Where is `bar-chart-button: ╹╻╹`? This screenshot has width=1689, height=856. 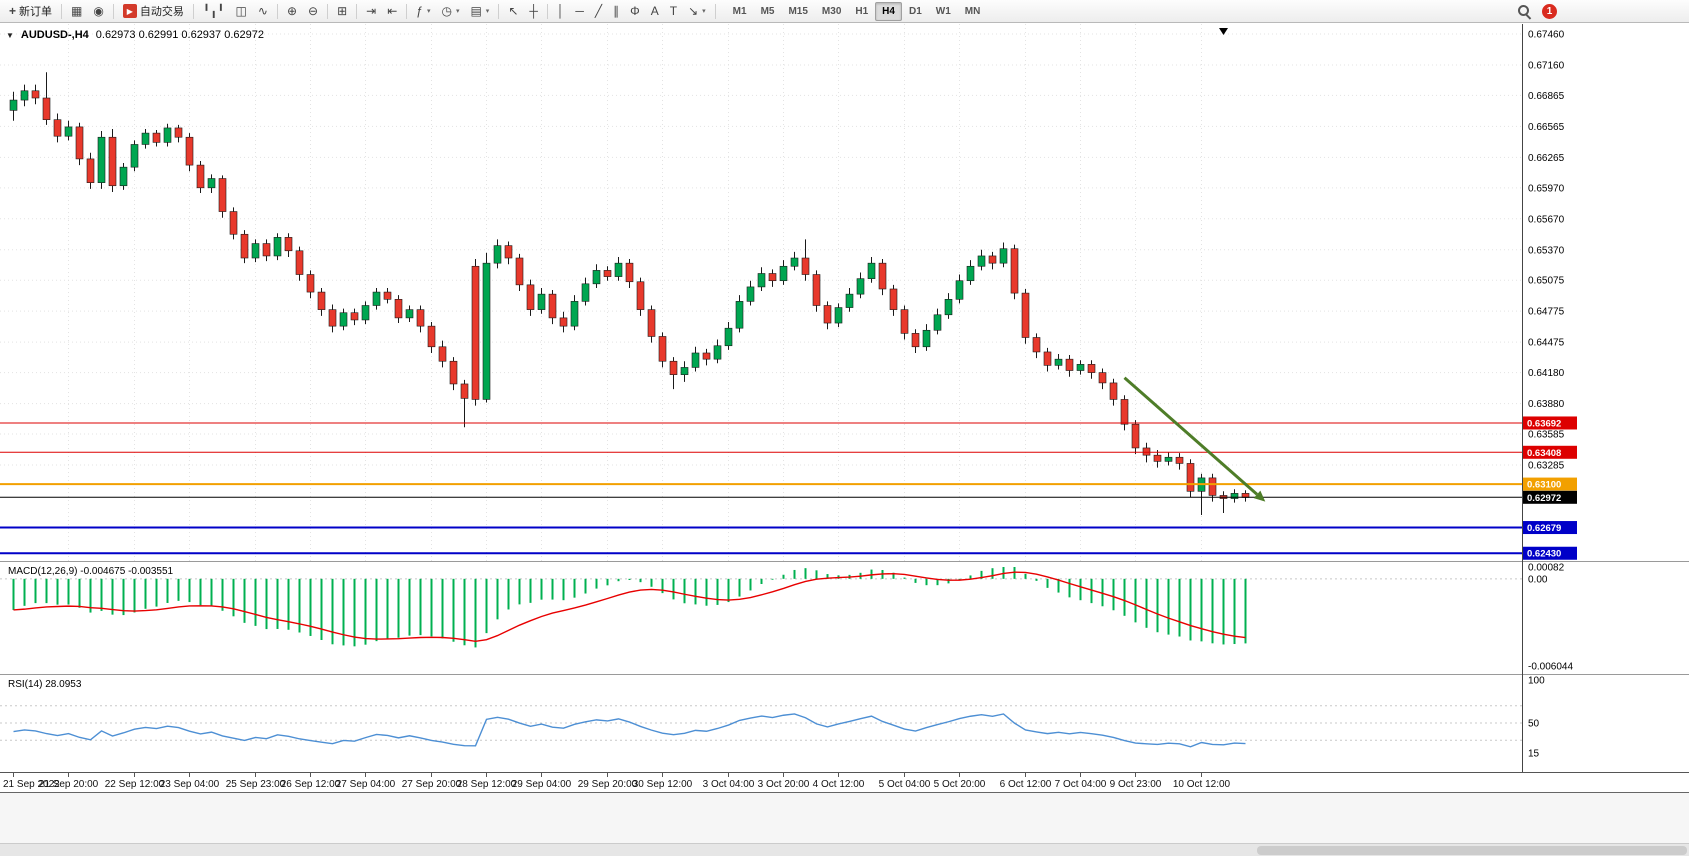 bar-chart-button: ╹╻╹ is located at coordinates (214, 11).